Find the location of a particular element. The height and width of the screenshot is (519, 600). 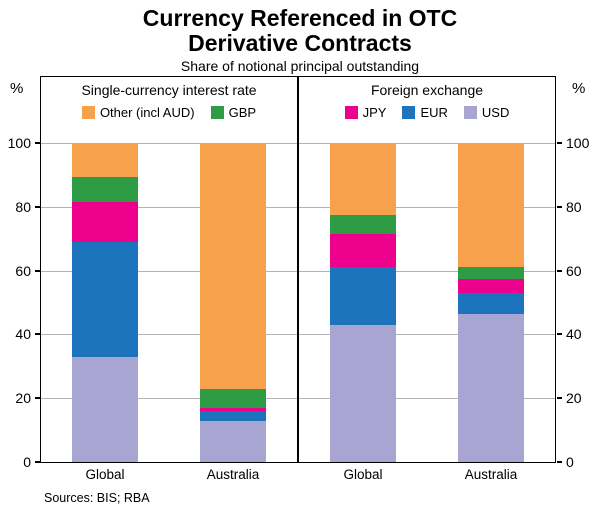

legend-item-other-incl-aud-: Other (incl AUD) is located at coordinates (138, 112).